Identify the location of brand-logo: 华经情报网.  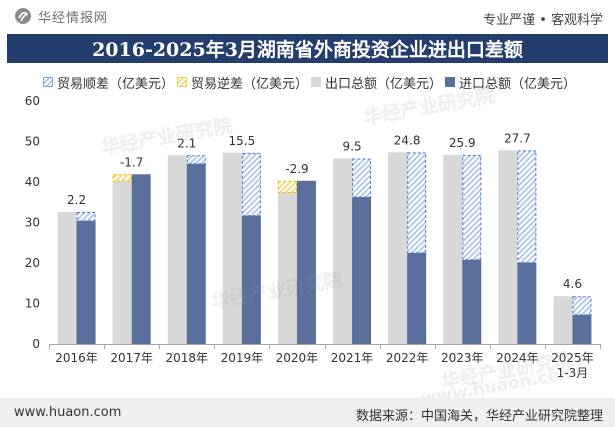
(61, 16).